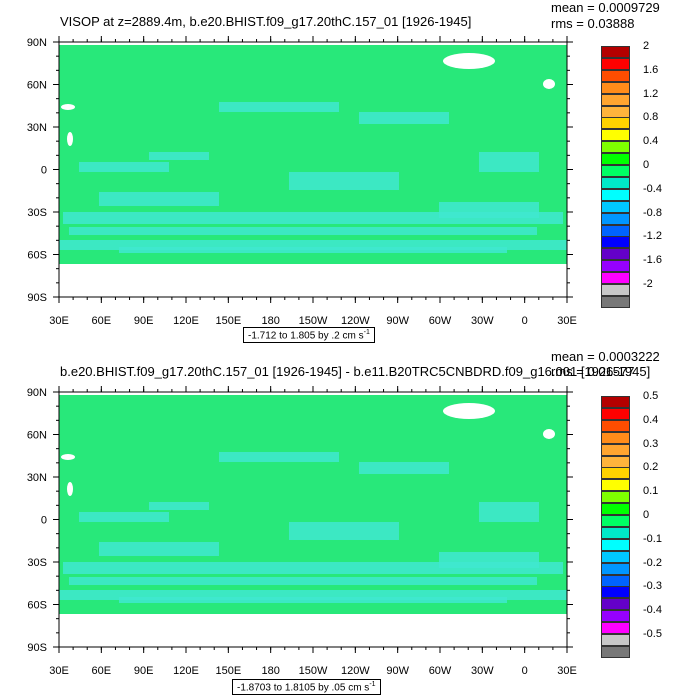 The height and width of the screenshot is (700, 700). I want to click on legend-label: 1.2, so click(651, 93).